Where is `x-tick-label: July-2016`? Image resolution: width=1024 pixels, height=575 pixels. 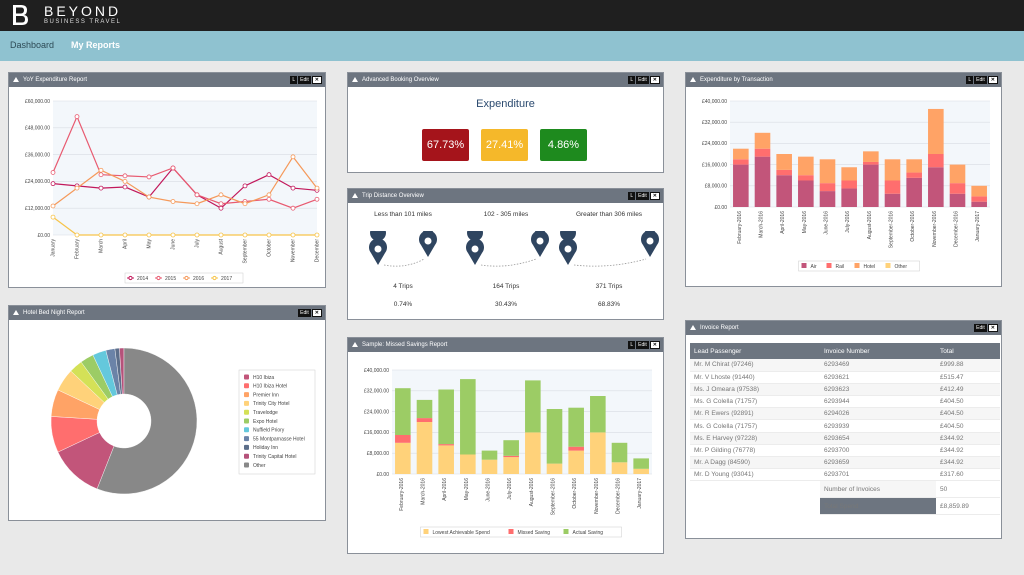 x-tick-label: July-2016 is located at coordinates (510, 489).